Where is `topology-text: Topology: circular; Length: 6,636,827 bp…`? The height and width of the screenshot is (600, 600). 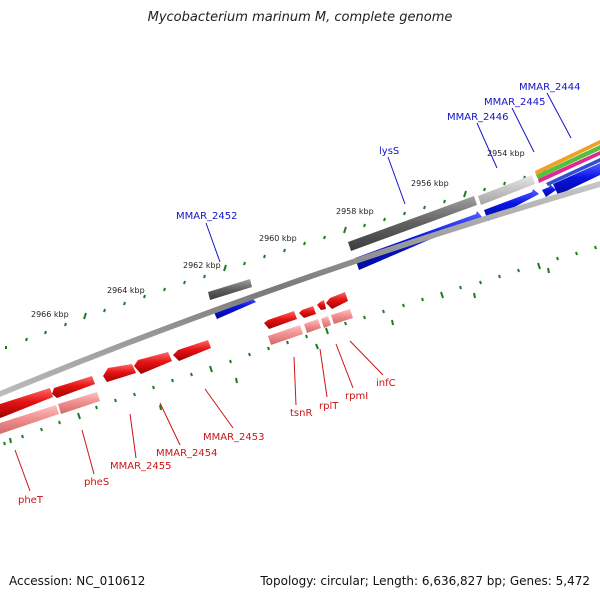 topology-text: Topology: circular; Length: 6,636,827 bp… is located at coordinates (425, 581).